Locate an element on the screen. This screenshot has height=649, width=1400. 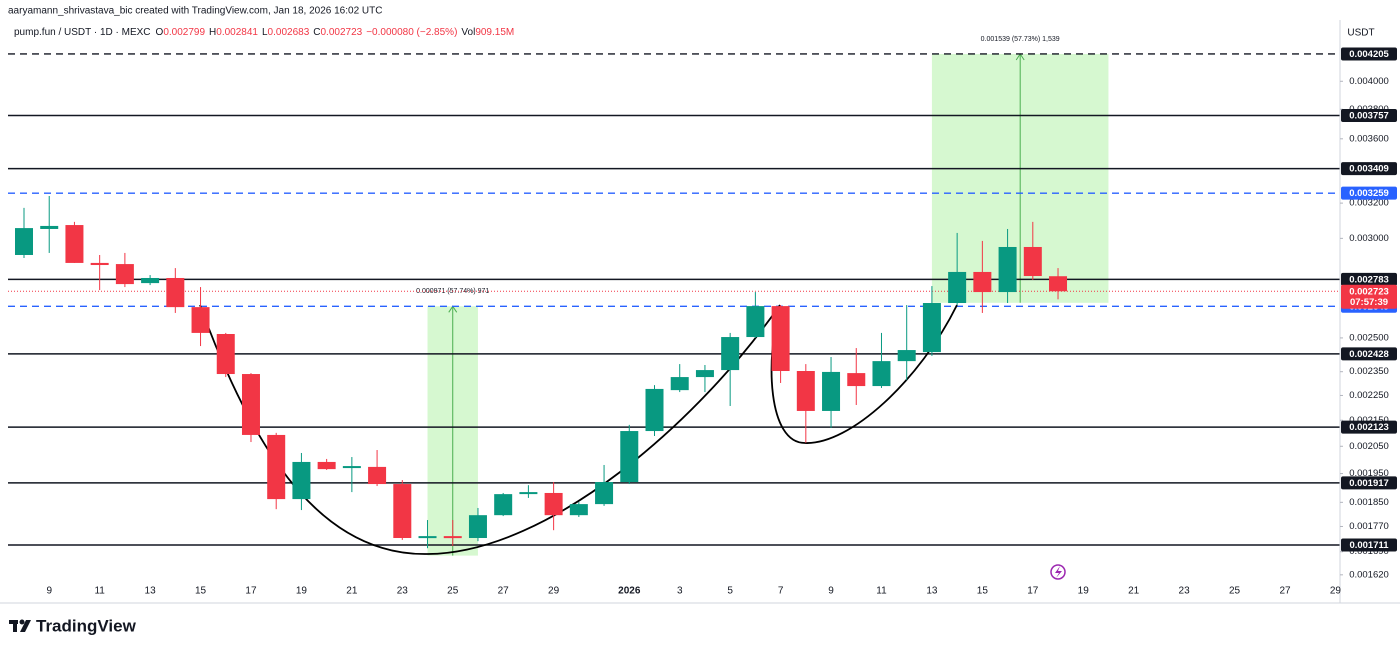
low-value: 0.002683 is located at coordinates (289, 32).